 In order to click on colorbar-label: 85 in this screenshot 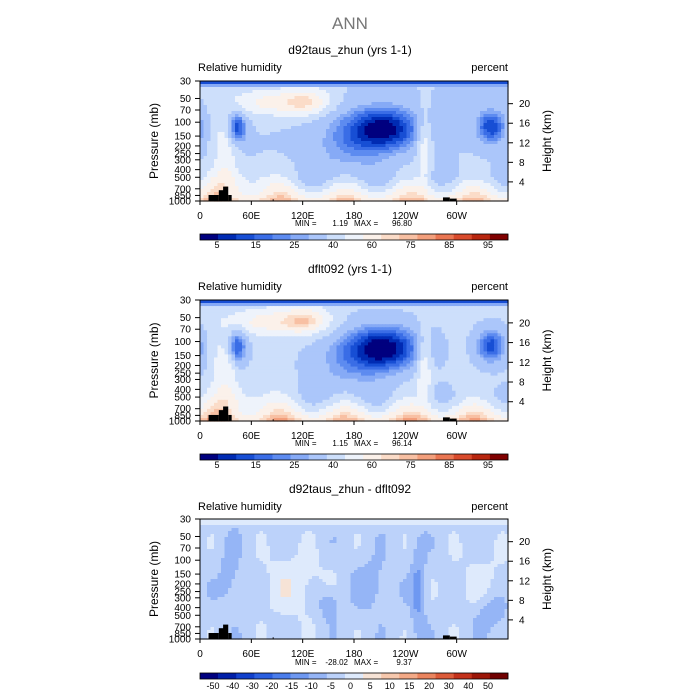, I will do `click(449, 245)`.